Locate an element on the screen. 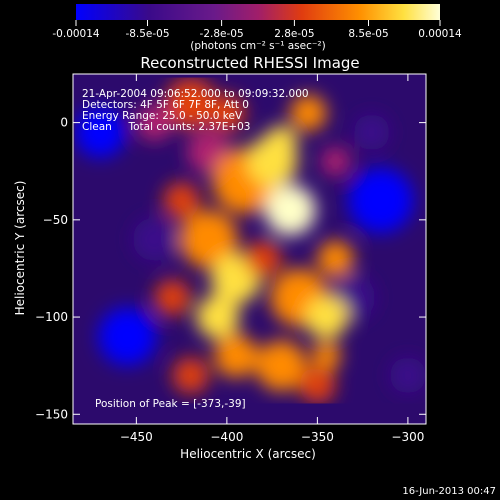 The height and width of the screenshot is (500, 500). chart-title: Reconstructed RHESSI Image is located at coordinates (249, 63).